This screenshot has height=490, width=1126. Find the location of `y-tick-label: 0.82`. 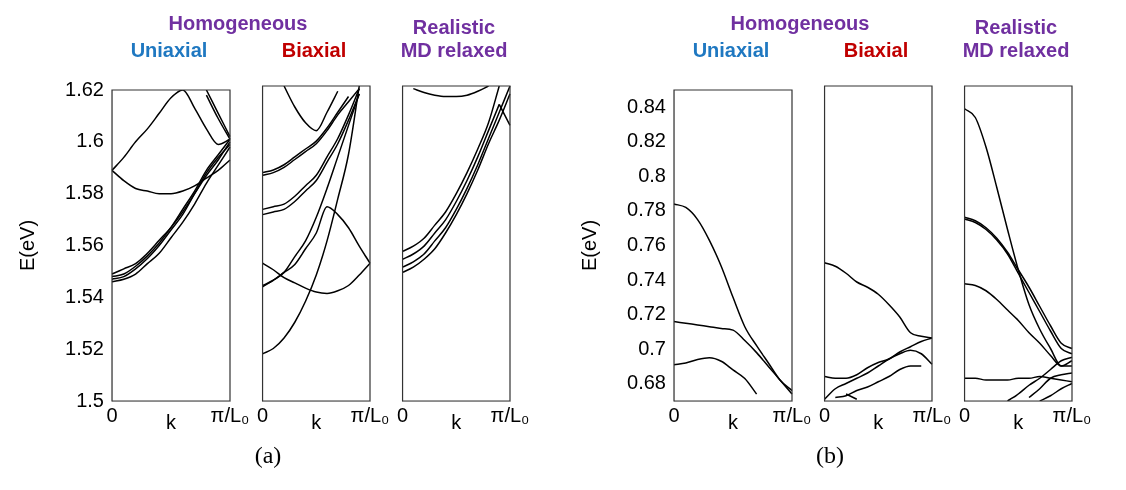

y-tick-label: 0.82 is located at coordinates (646, 140).